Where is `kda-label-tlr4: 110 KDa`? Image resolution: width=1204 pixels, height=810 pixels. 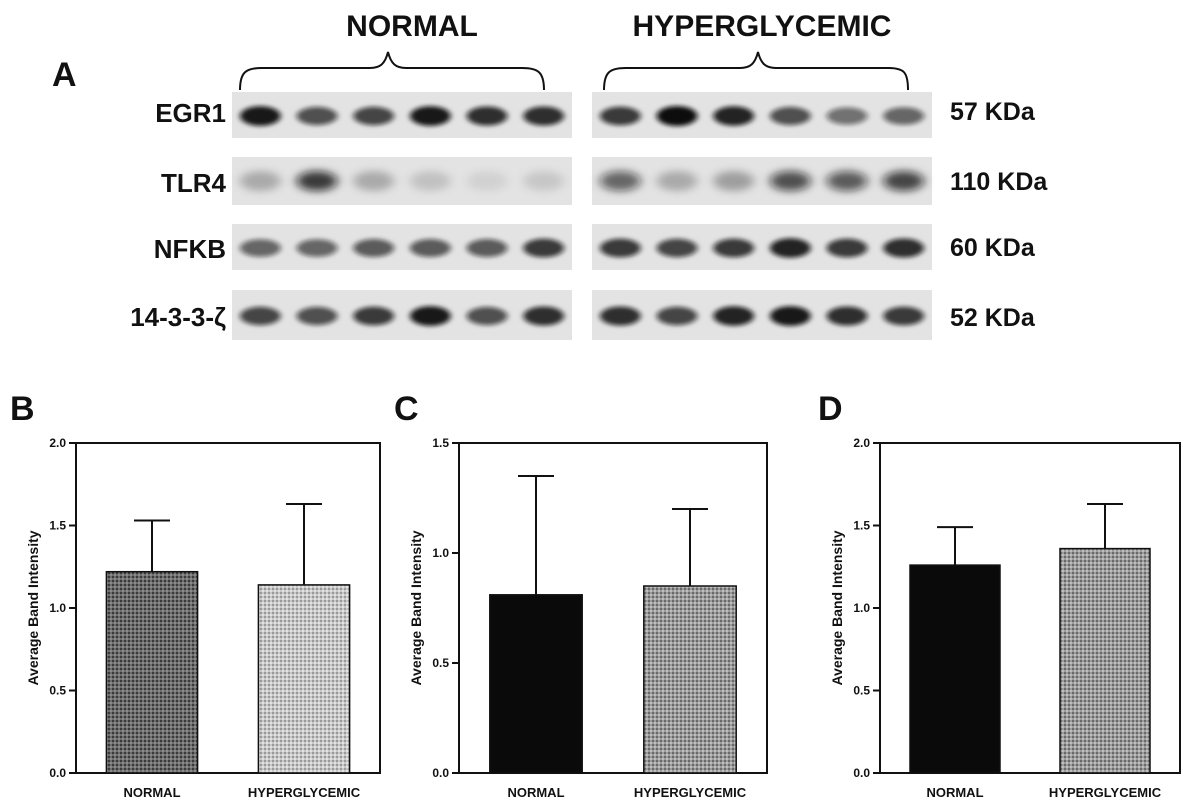
kda-label-tlr4: 110 KDa is located at coordinates (999, 182).